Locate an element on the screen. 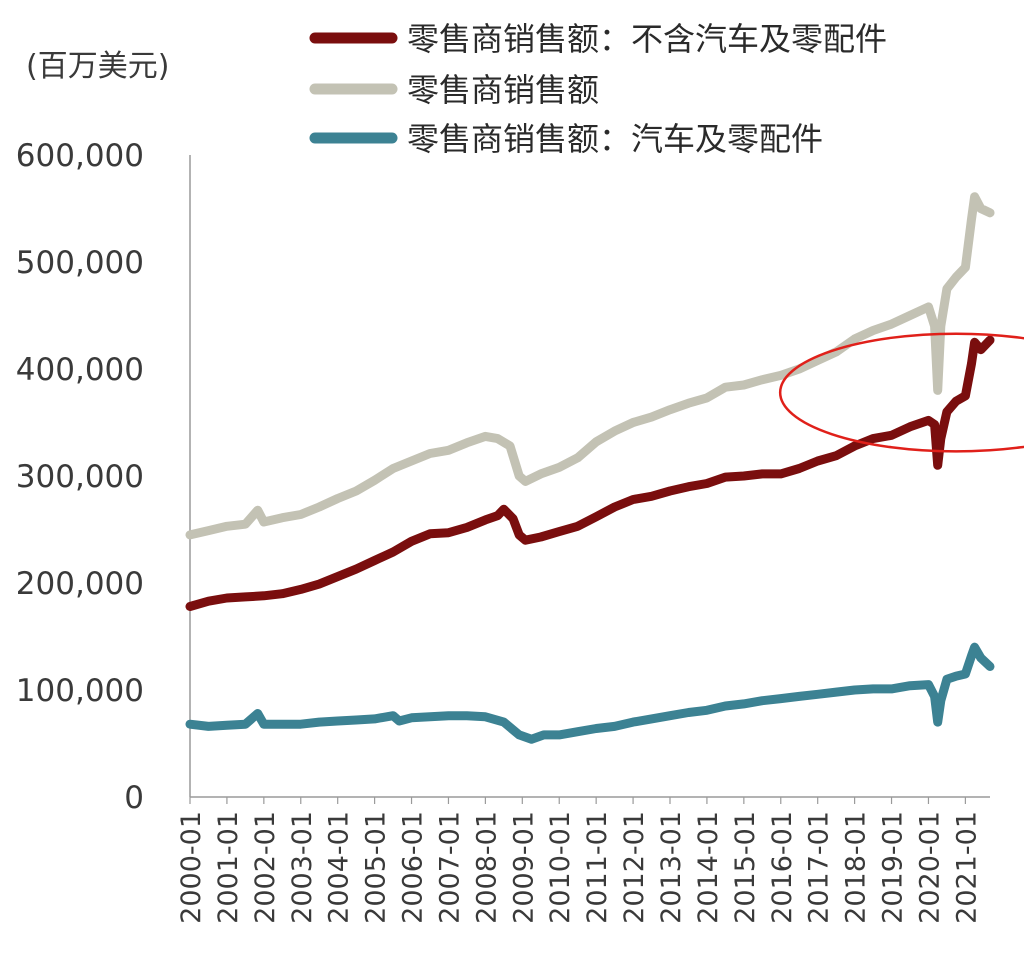  x-tick-label: 2010-01 is located at coordinates (560, 867).